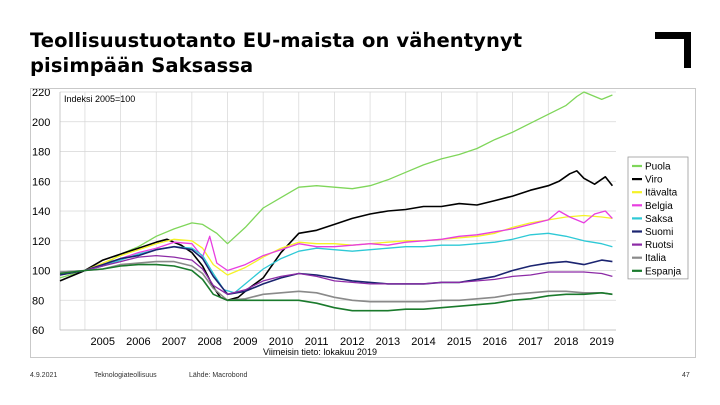 The width and height of the screenshot is (720, 405). I want to click on x-tick-label: 2007, so click(174, 342).